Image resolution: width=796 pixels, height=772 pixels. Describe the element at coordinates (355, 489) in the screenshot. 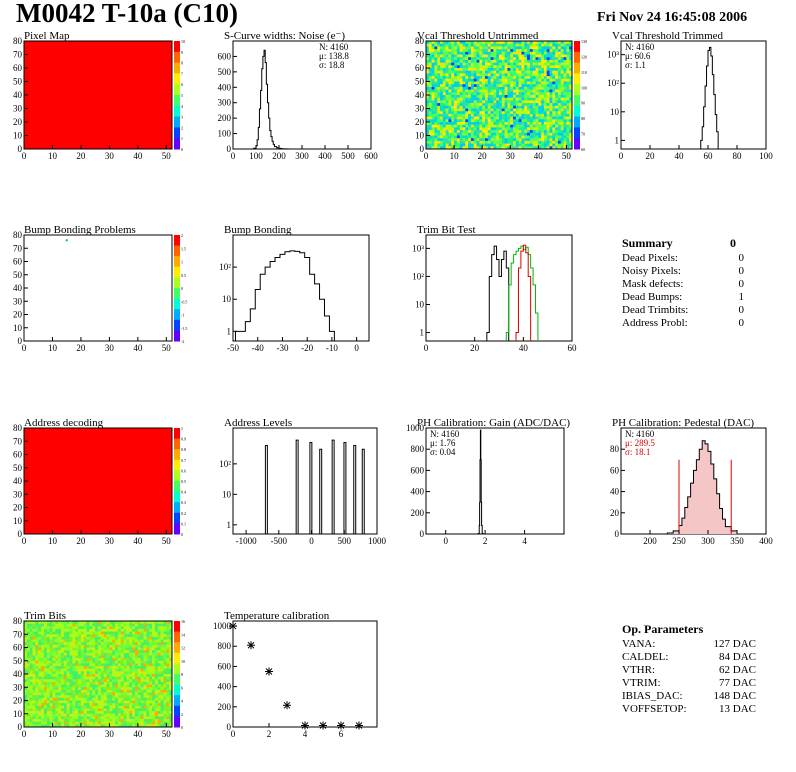

I see `series-peak` at that location.